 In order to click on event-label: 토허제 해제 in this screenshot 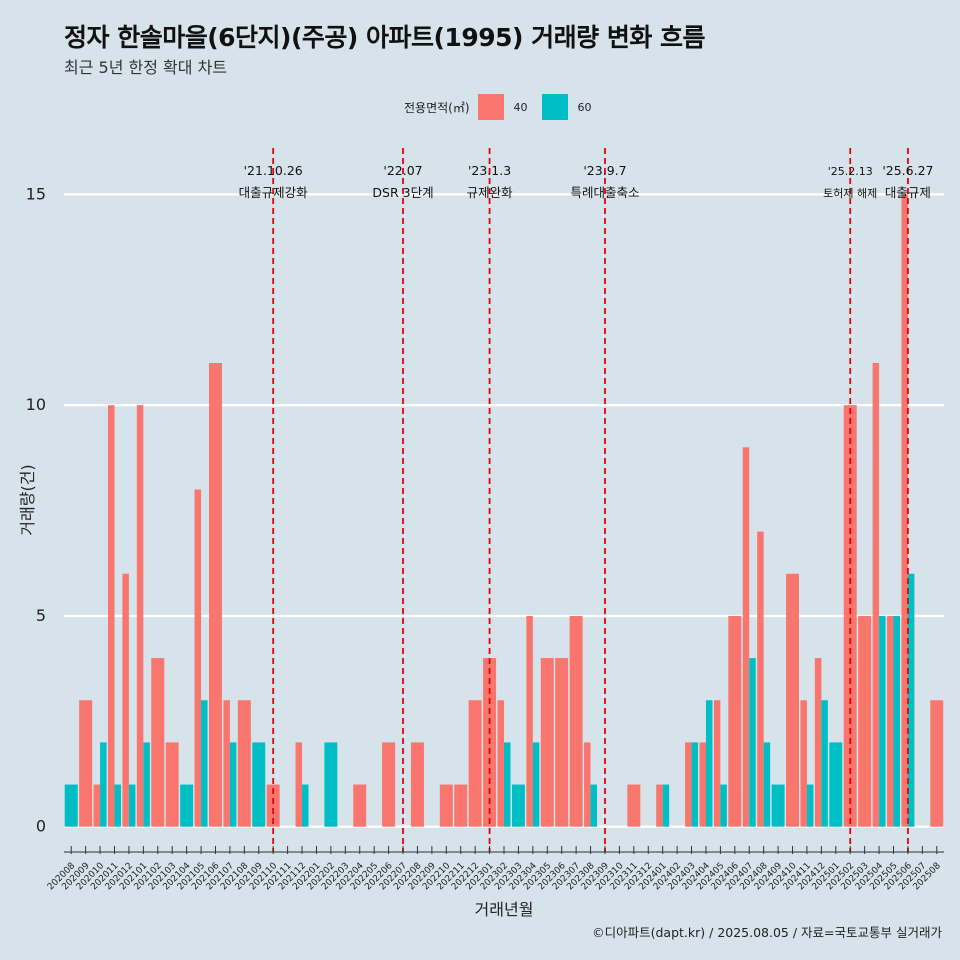, I will do `click(850, 193)`.